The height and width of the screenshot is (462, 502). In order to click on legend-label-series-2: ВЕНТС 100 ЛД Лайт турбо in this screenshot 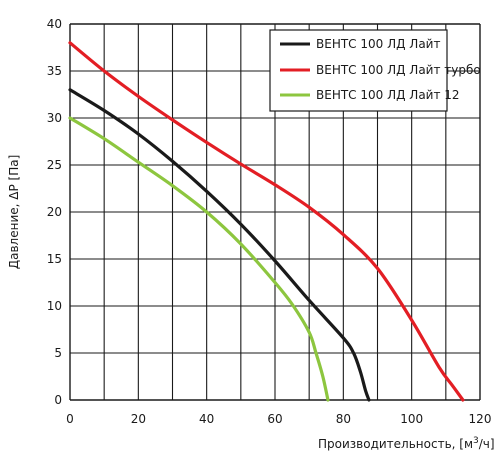, I will do `click(398, 70)`.